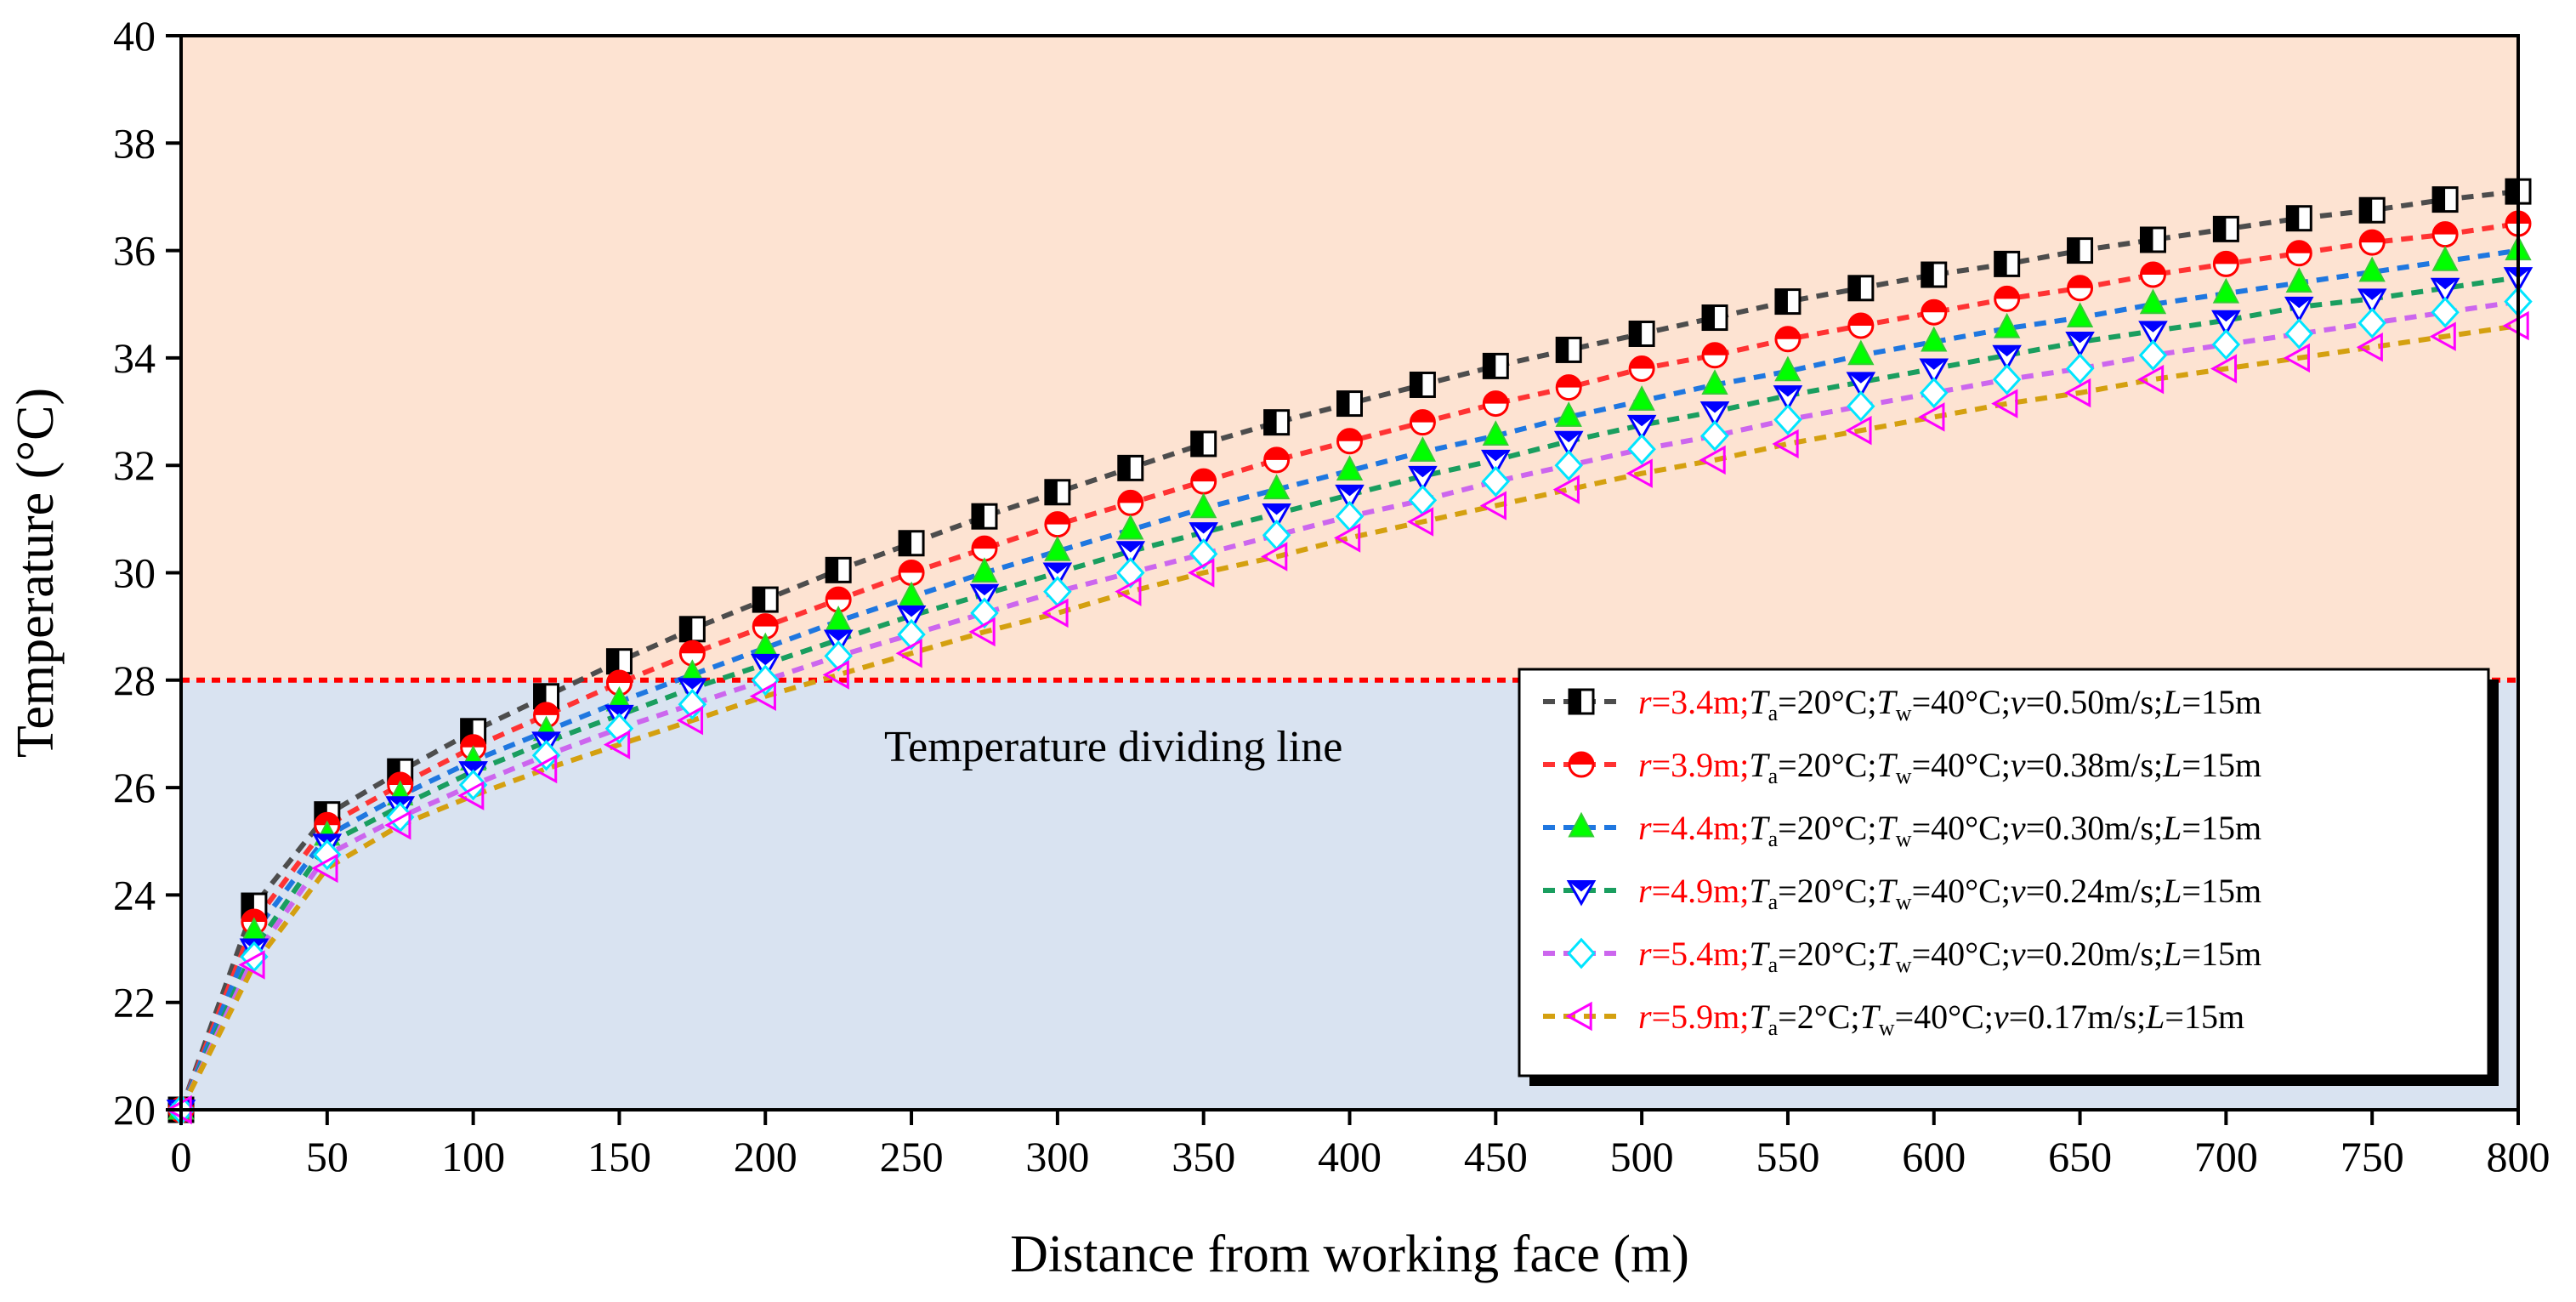 This screenshot has width=2576, height=1302. Describe the element at coordinates (1902, 767) in the screenshot. I see `legend-entry-2: r=3.9m;Ta=20°C;Tw=40°C;v=0.38m/s;L=15m` at that location.